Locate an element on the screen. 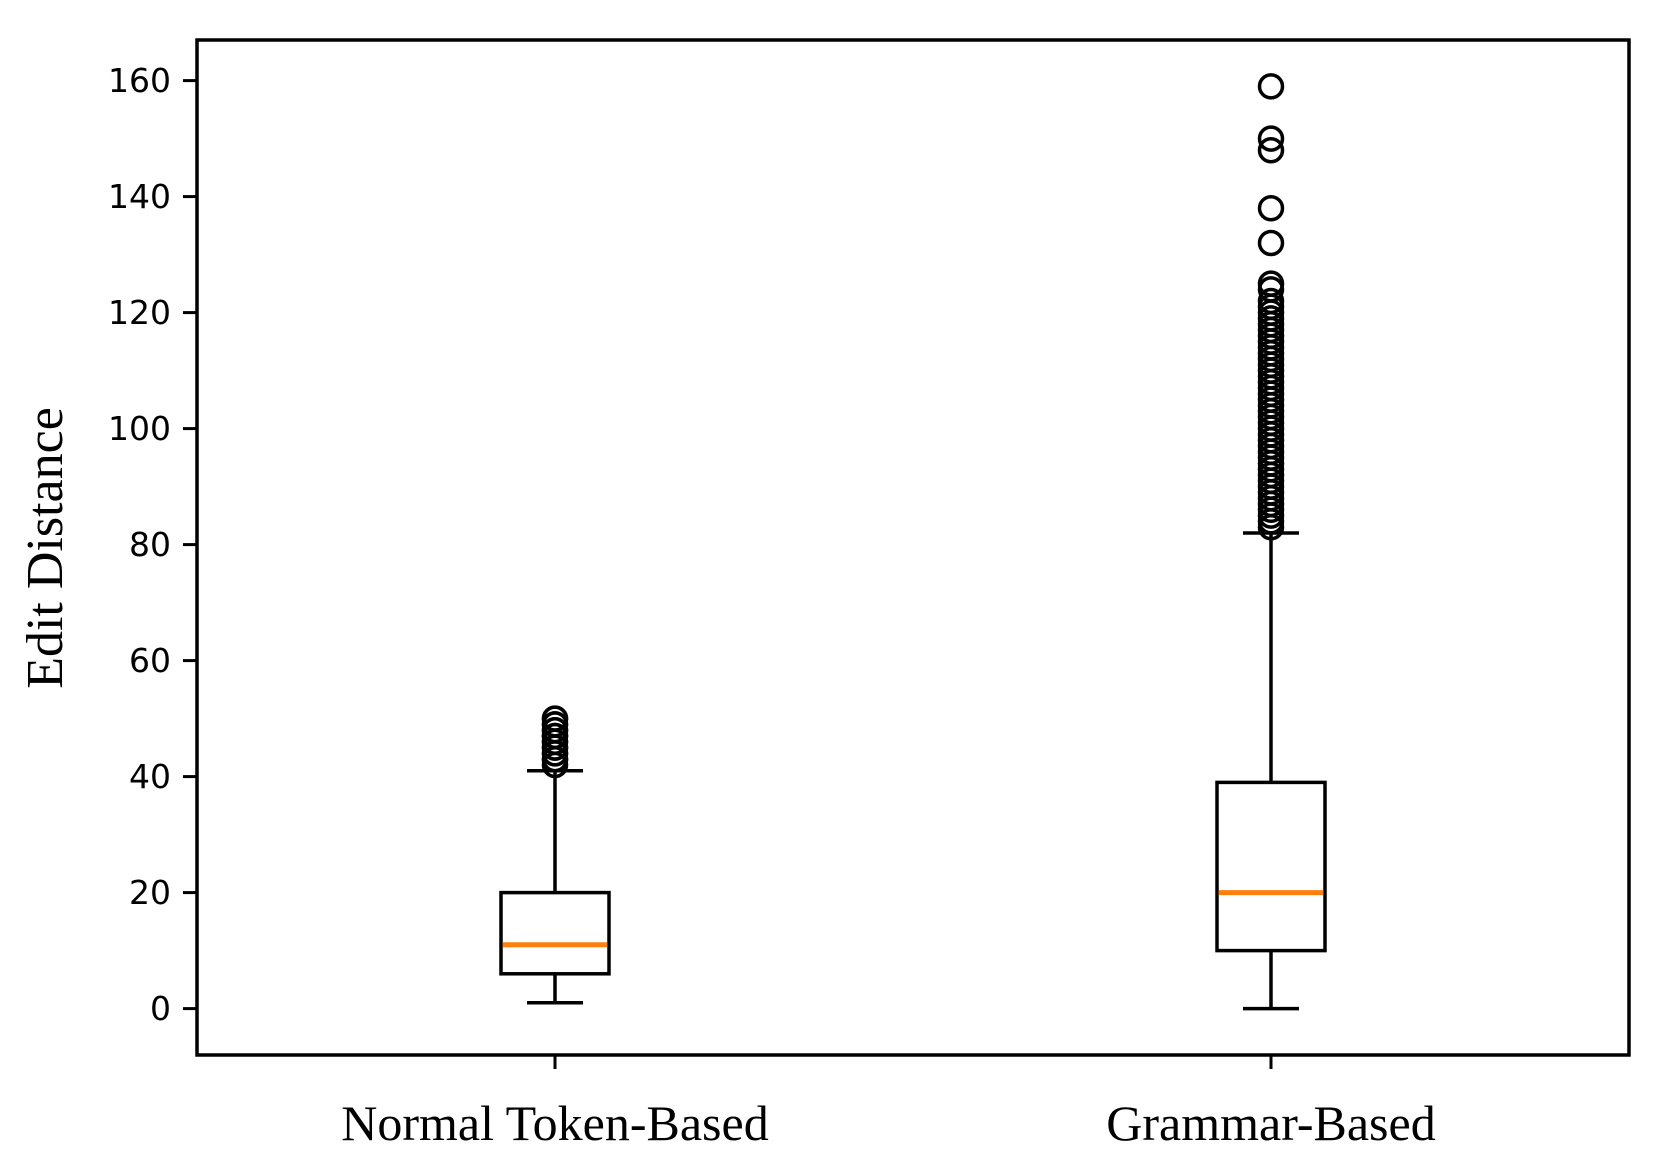 The width and height of the screenshot is (1661, 1168). x-category-label: Grammar-Based is located at coordinates (1270, 1123).